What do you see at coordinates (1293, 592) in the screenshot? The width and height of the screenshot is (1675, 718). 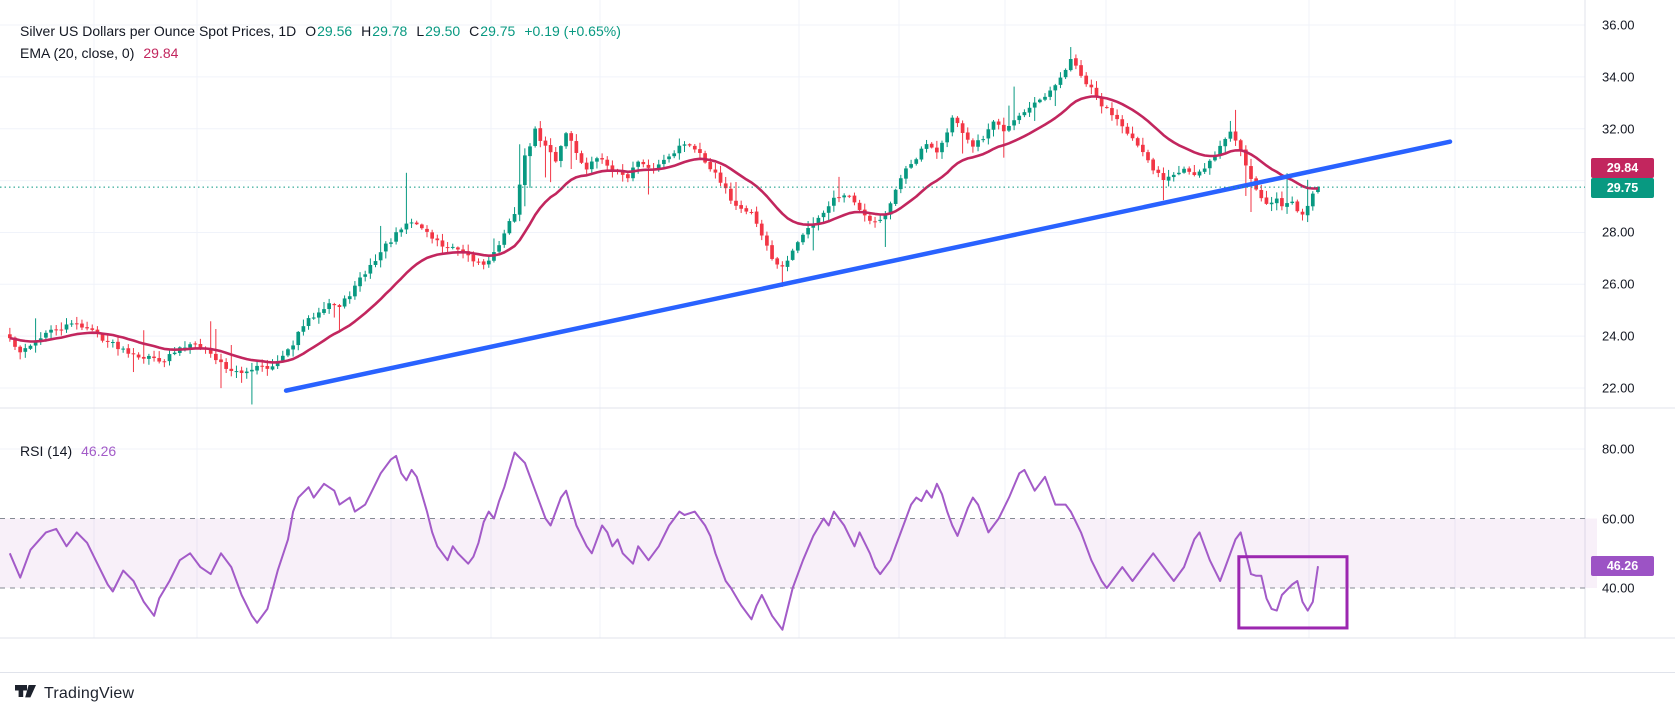 I see `rsi-box-annotation` at bounding box center [1293, 592].